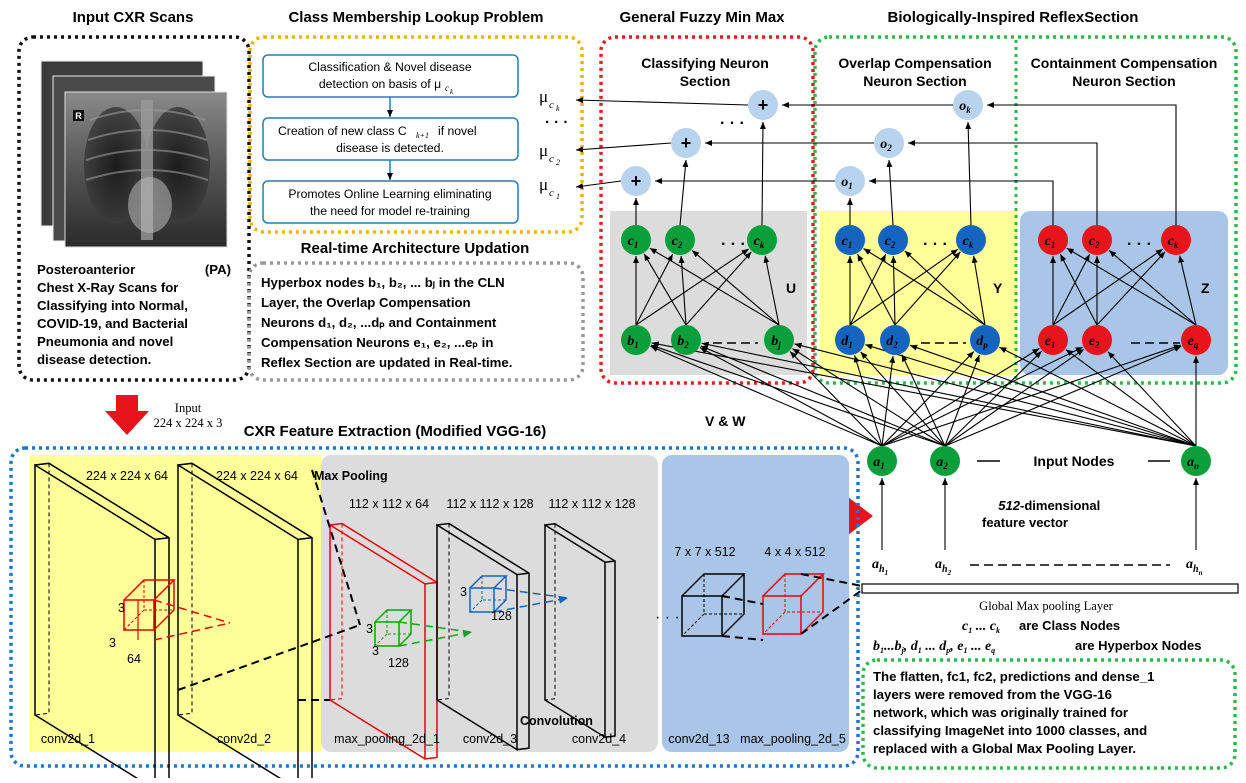 Image resolution: width=1246 pixels, height=783 pixels. I want to click on membership-labels: μ c k · · · μ c 2 μ c 1, so click(553, 144).